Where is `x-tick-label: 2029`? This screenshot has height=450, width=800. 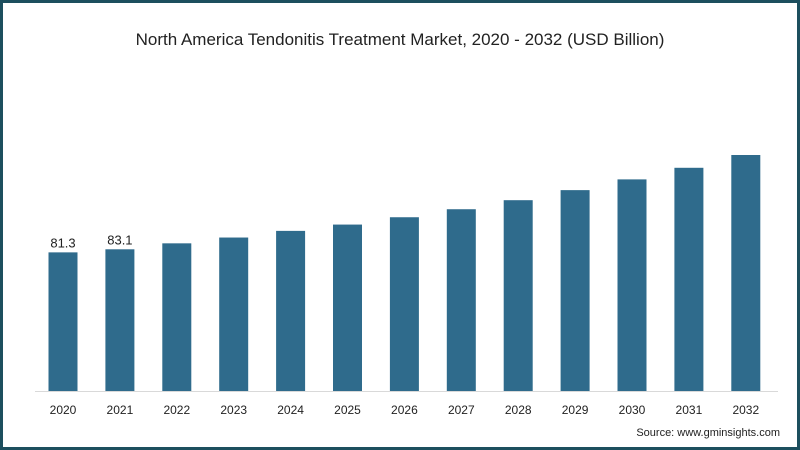 x-tick-label: 2029 is located at coordinates (575, 410).